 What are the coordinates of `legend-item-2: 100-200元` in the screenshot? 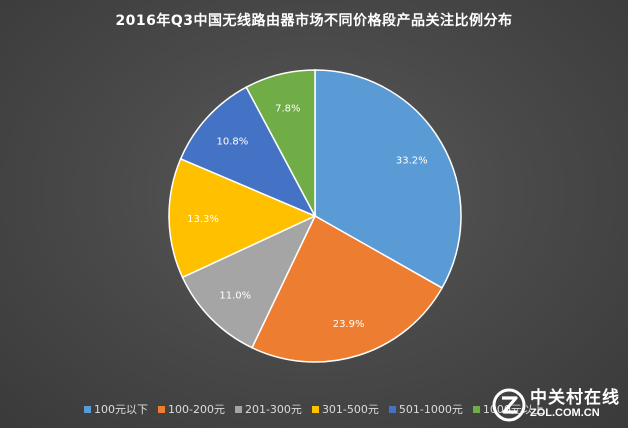 It's located at (191, 409).